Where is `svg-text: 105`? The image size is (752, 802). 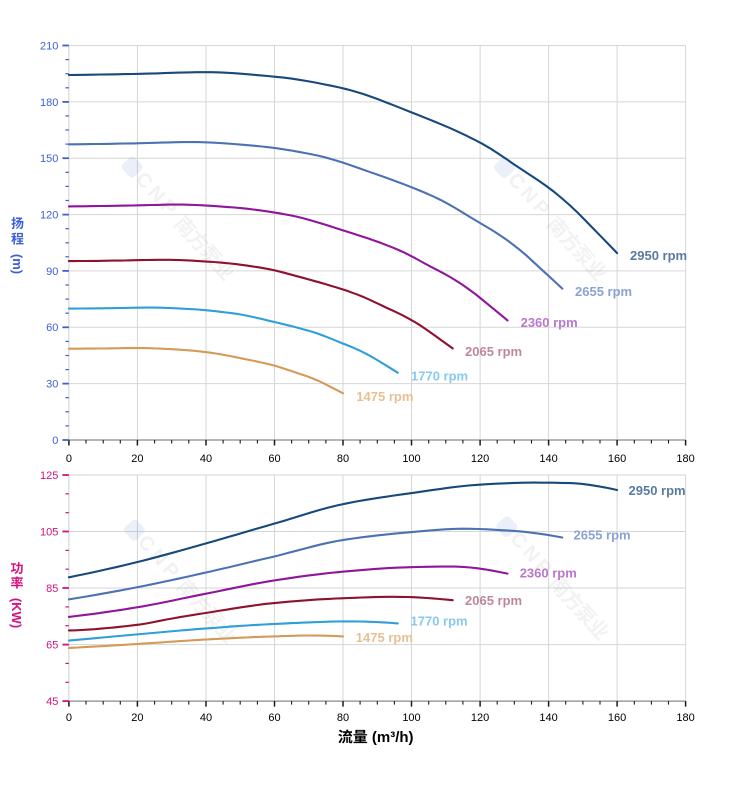 svg-text: 105 is located at coordinates (49, 532).